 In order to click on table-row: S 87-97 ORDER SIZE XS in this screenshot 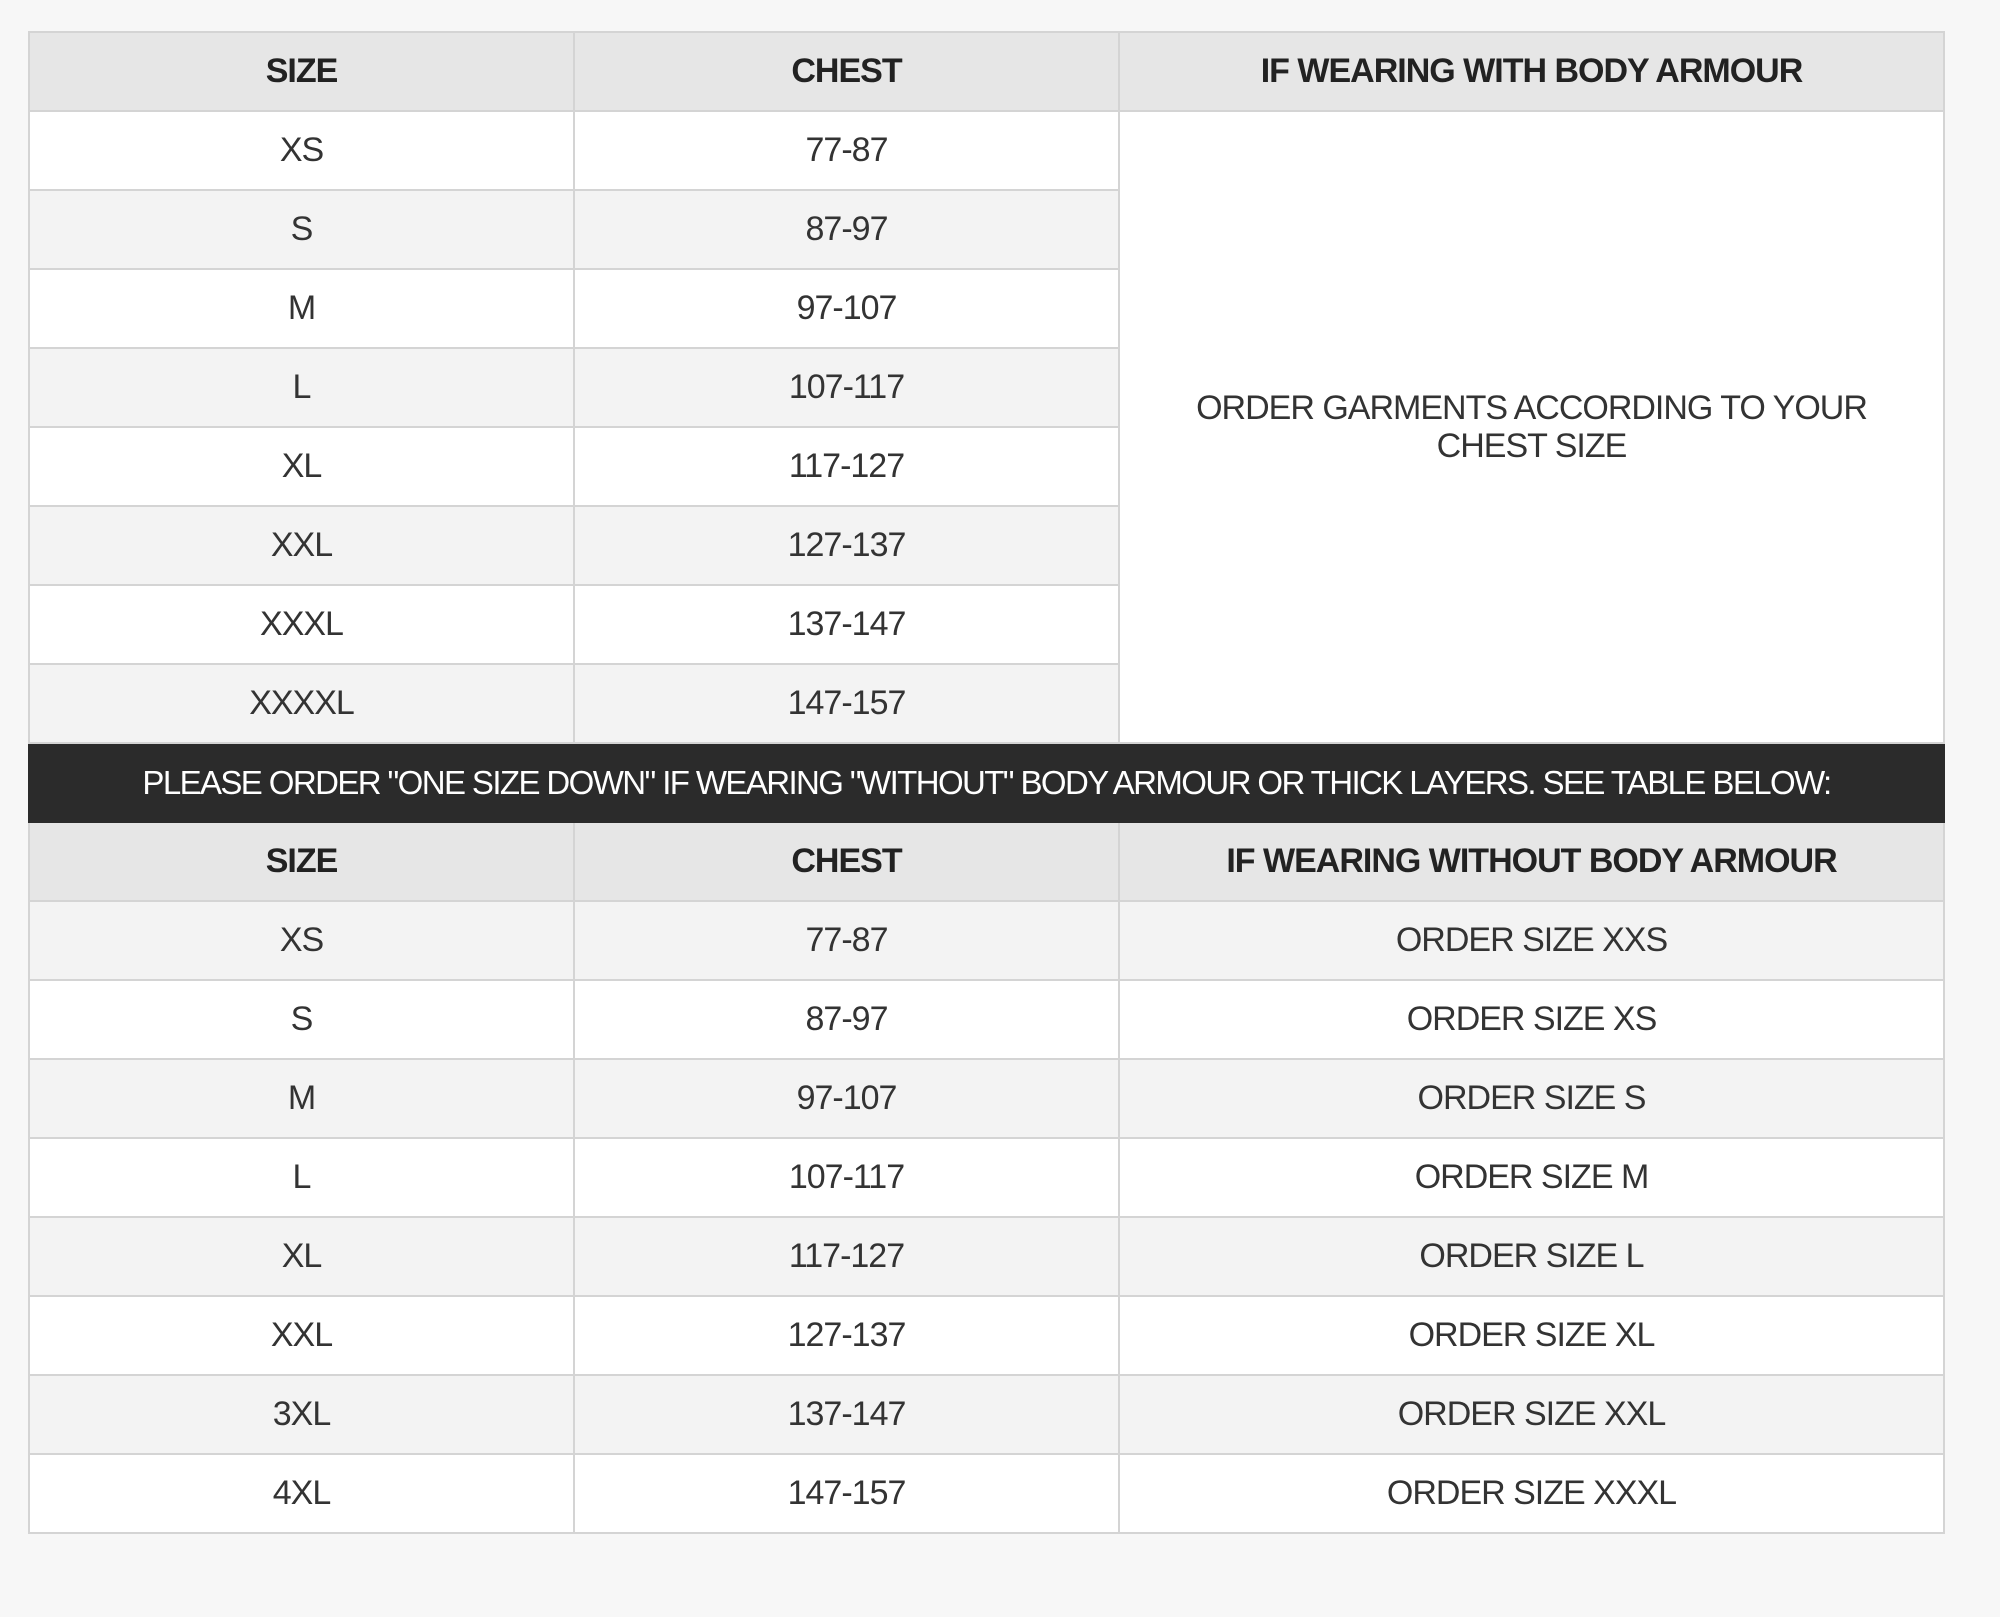, I will do `click(986, 1019)`.